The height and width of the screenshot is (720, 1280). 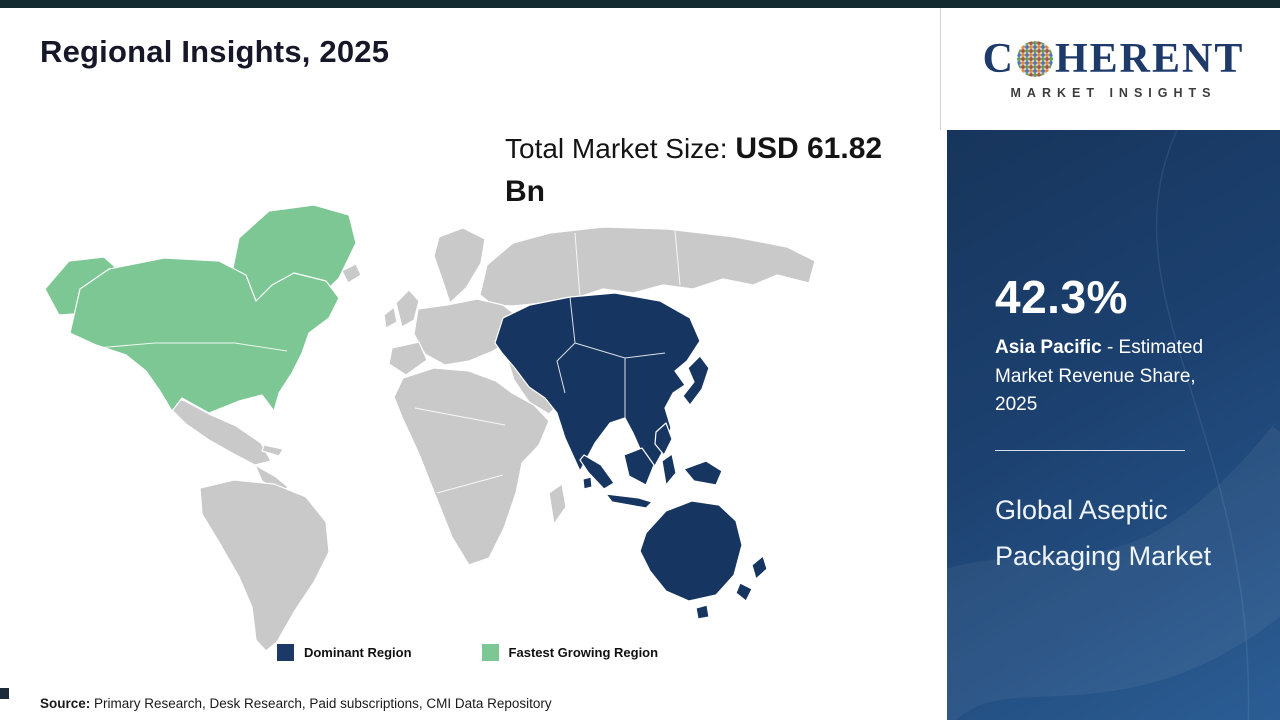 I want to click on map-region-new-guinea, so click(x=703, y=473).